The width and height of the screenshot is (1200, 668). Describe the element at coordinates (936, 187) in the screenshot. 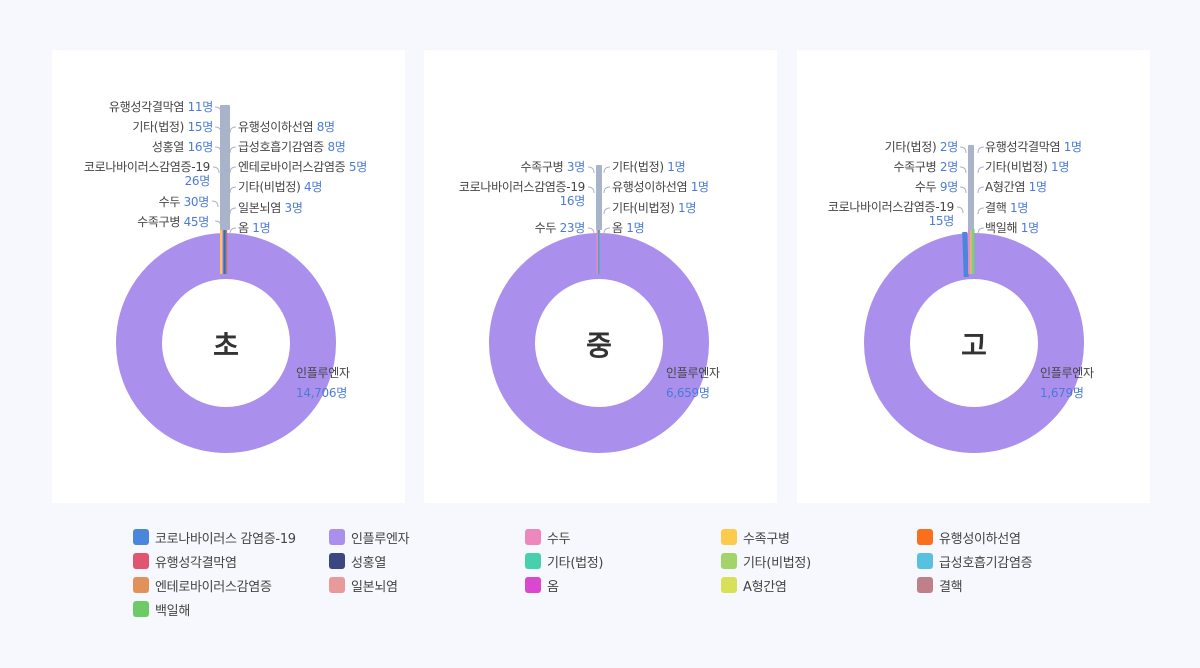

I see `slice-label: 수두 9명` at that location.